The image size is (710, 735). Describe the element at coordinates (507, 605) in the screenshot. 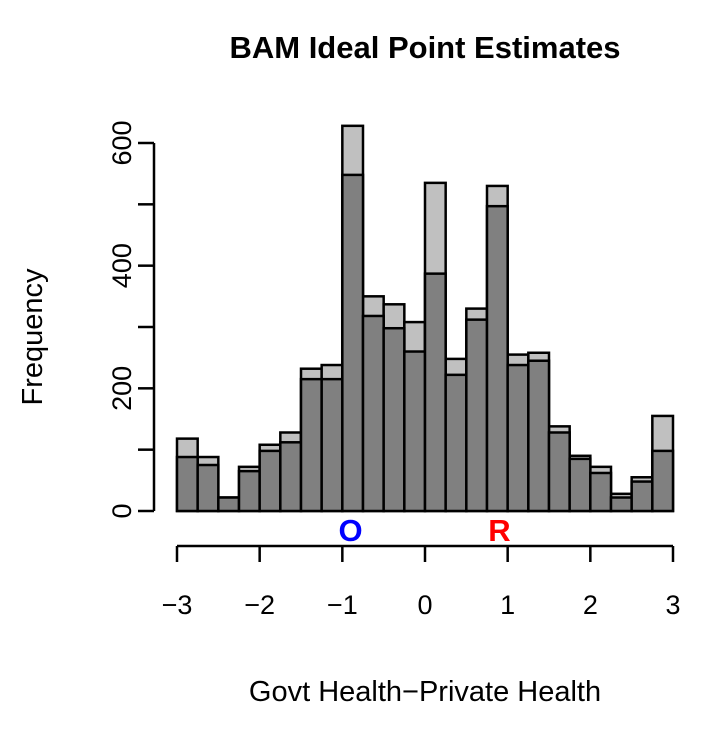

I see `x-tick-label: 1` at that location.